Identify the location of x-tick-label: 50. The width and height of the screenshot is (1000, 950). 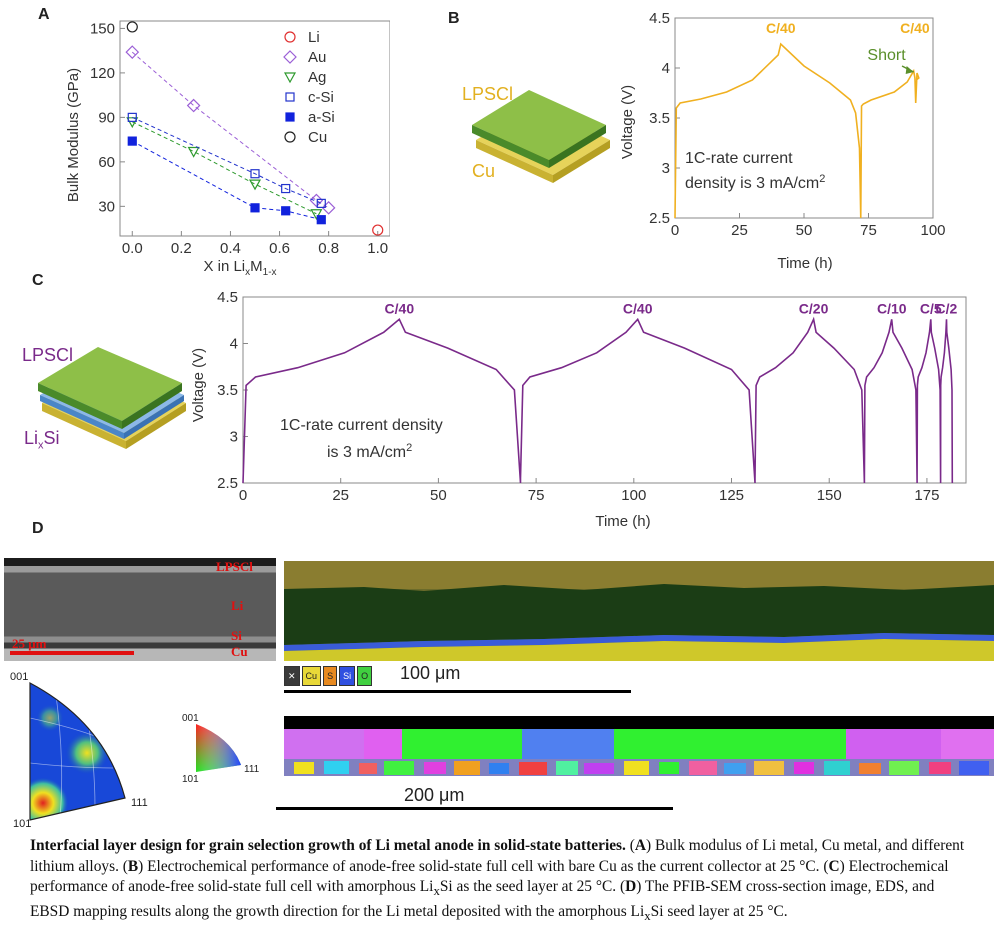
(438, 495).